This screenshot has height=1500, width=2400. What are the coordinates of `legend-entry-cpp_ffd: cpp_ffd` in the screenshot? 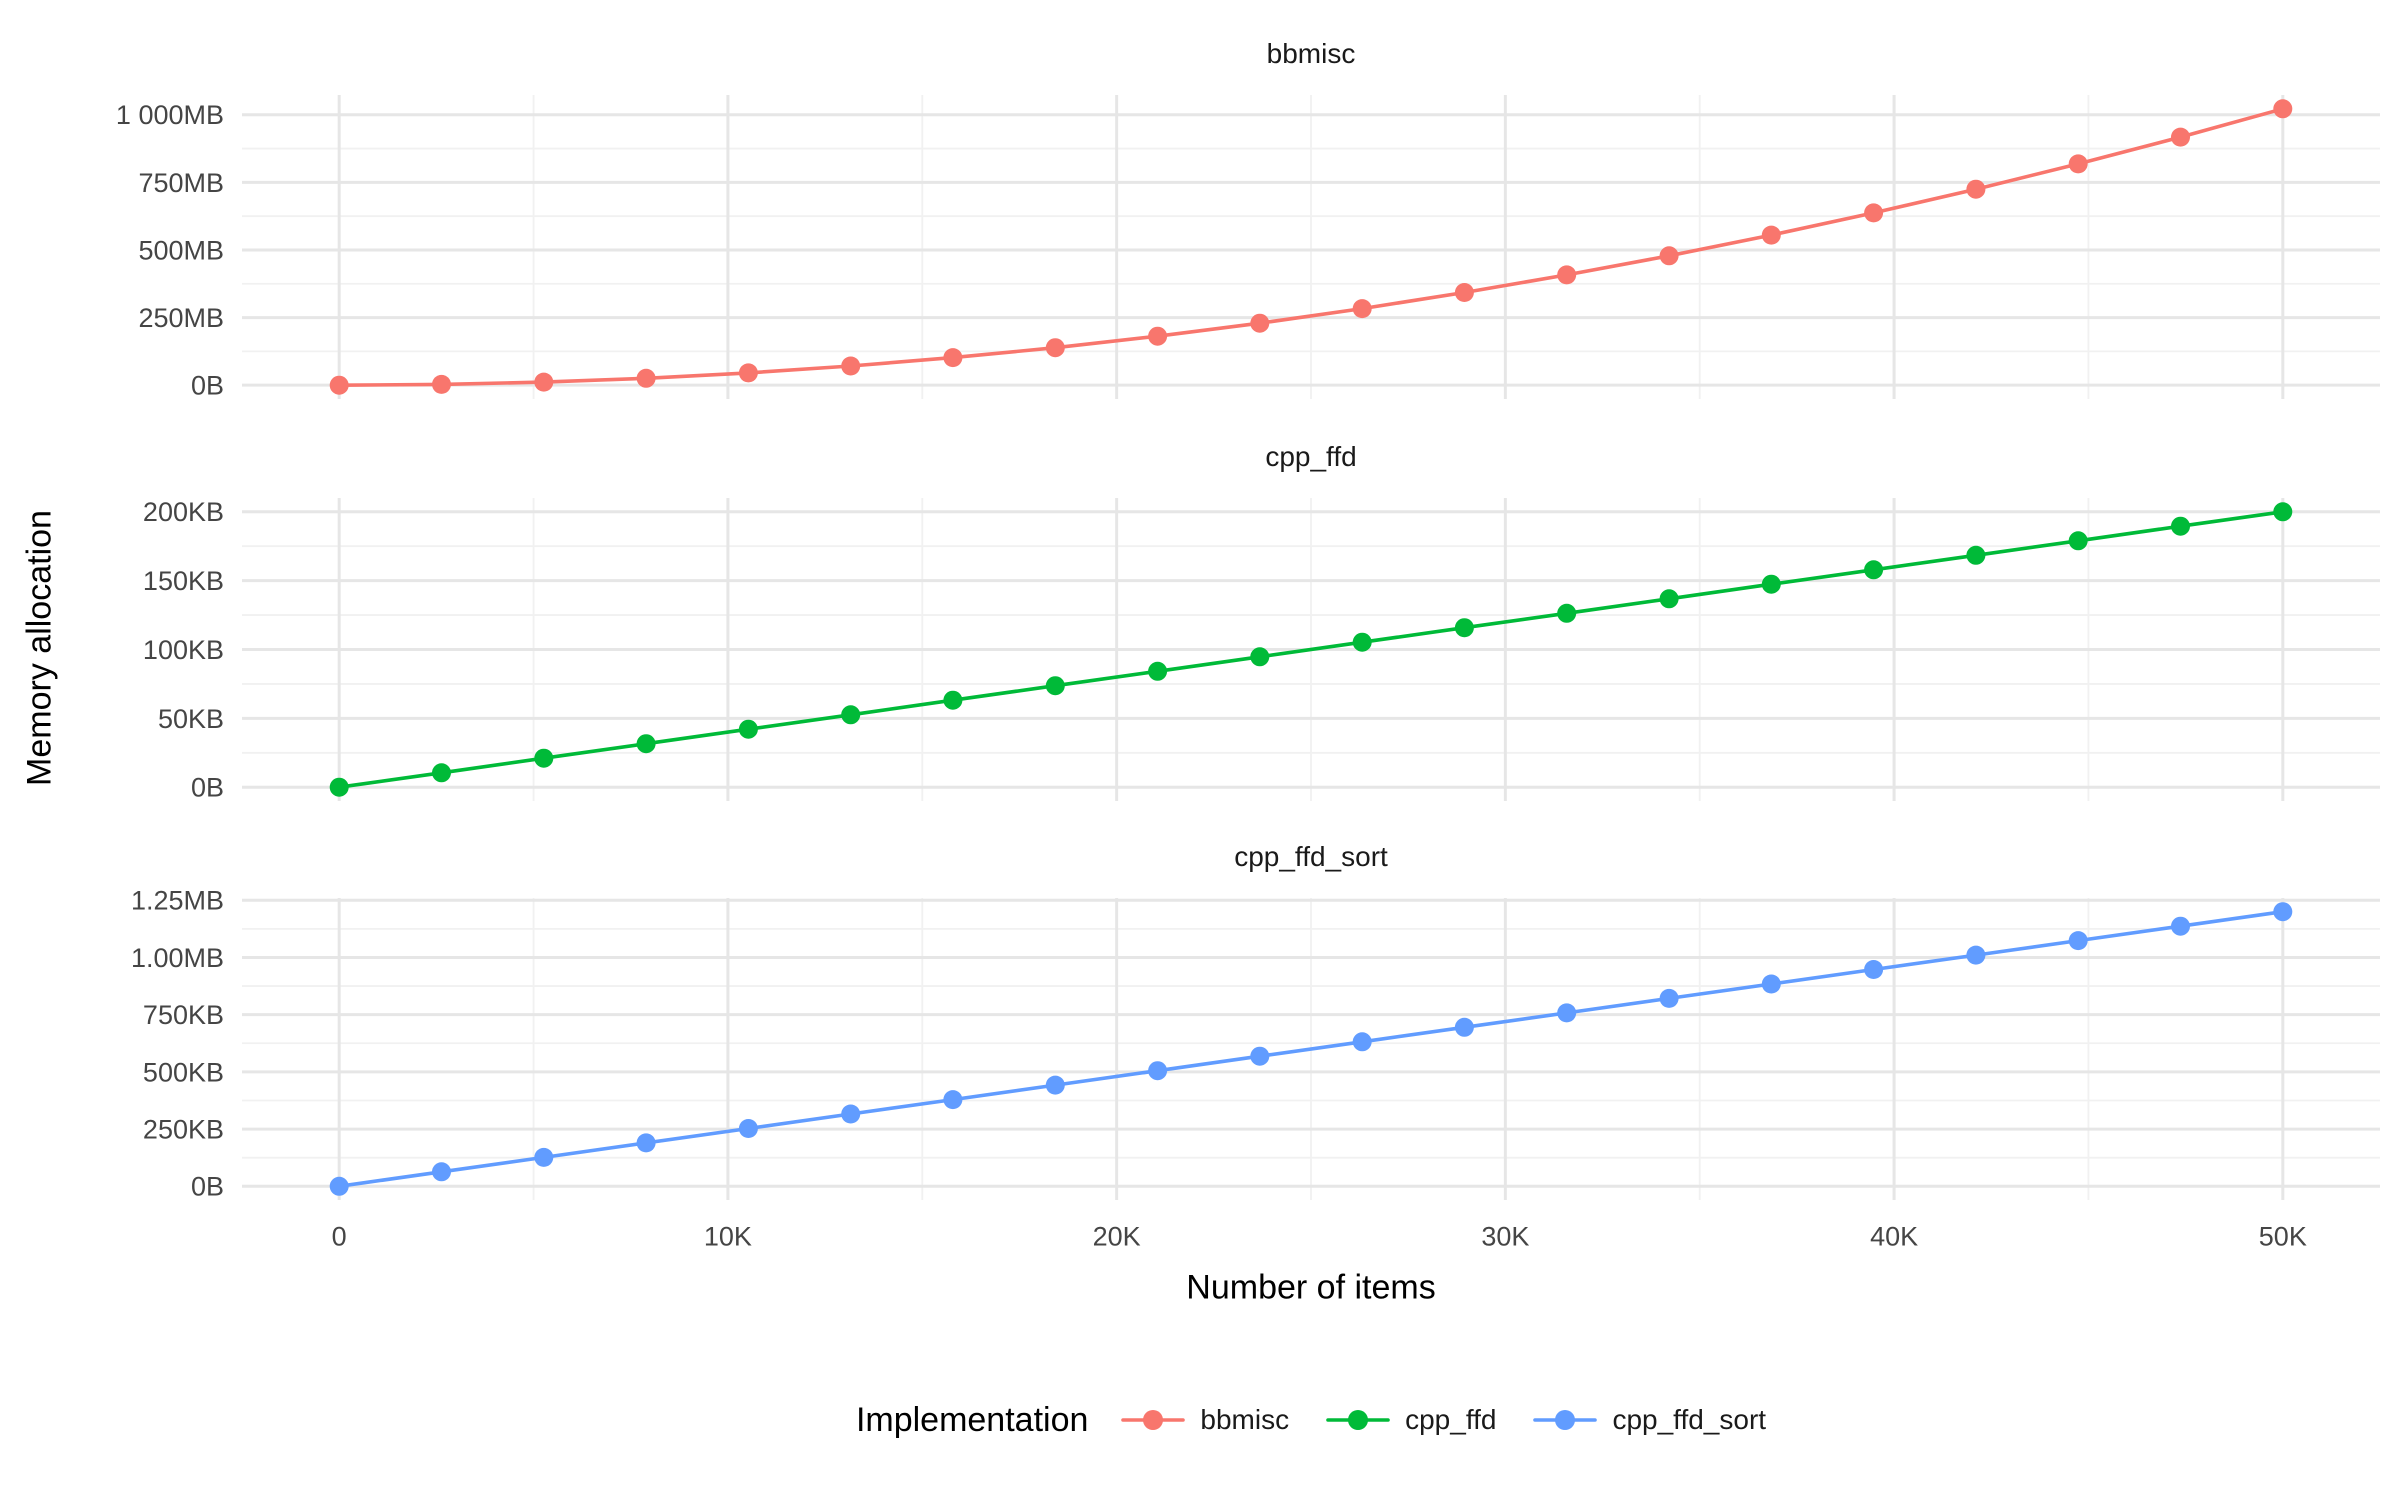 It's located at (1410, 1420).